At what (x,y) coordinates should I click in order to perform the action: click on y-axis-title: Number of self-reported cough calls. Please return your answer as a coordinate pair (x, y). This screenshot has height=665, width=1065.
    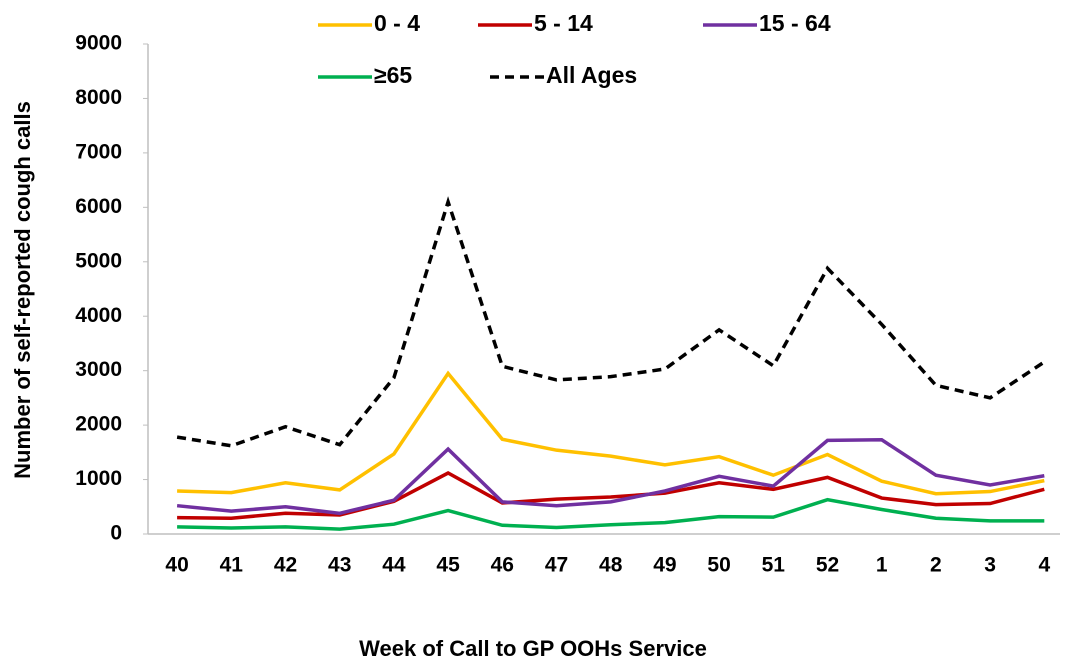
    Looking at the image, I should click on (22, 290).